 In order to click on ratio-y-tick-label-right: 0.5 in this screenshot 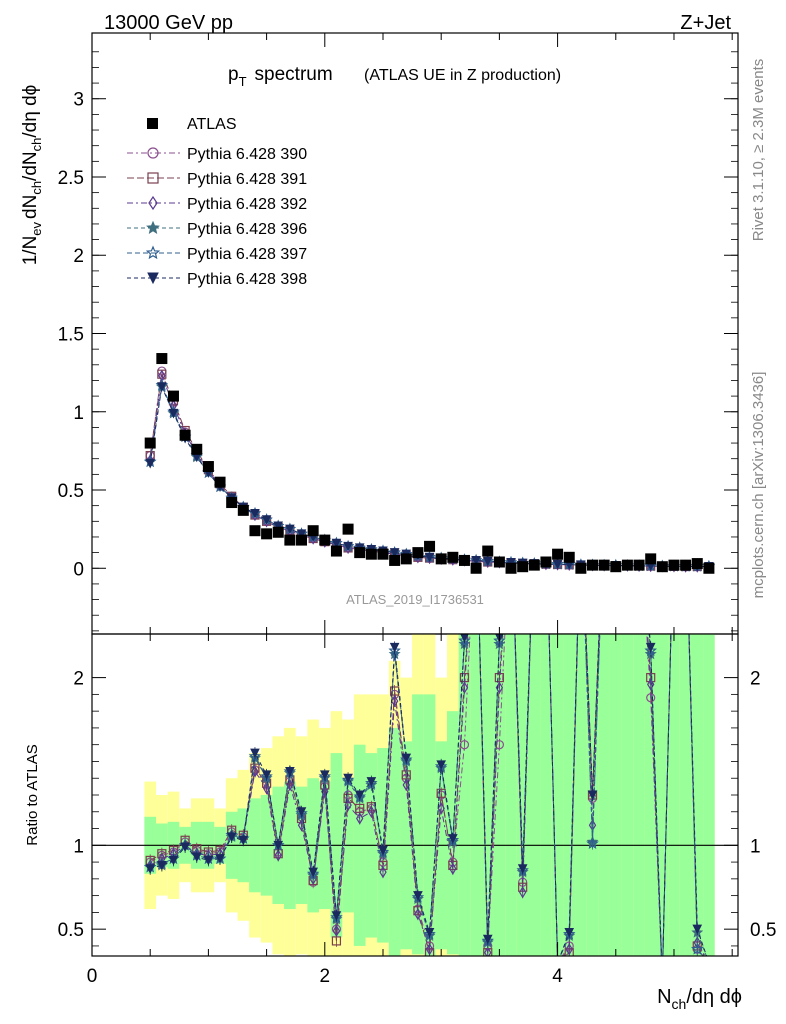, I will do `click(763, 930)`.